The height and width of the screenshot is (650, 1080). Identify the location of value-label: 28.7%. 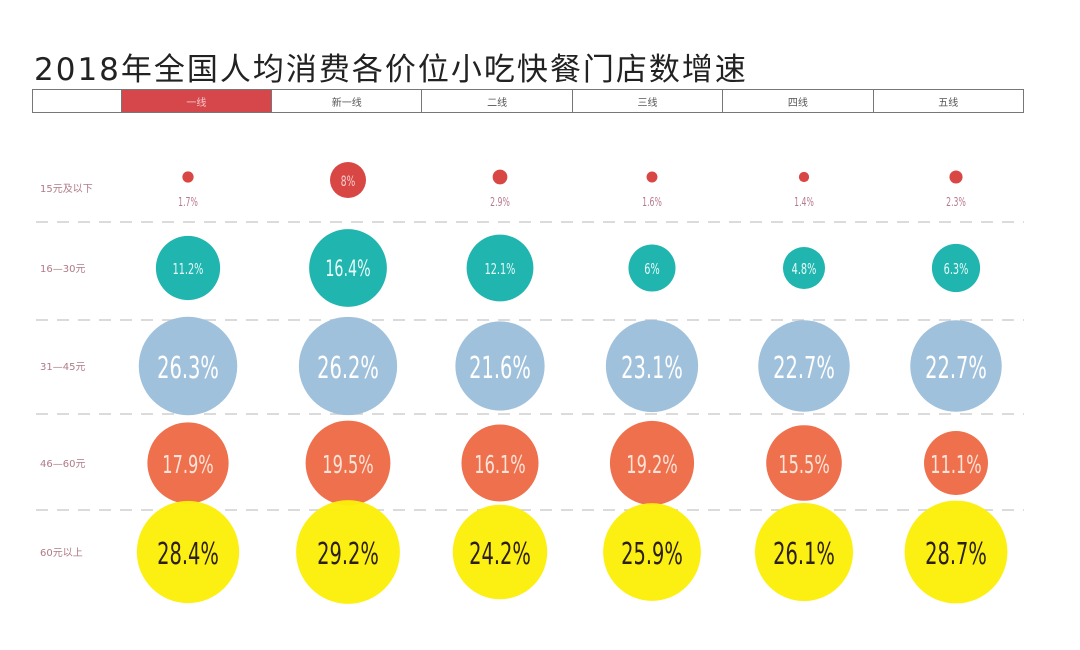
(956, 555).